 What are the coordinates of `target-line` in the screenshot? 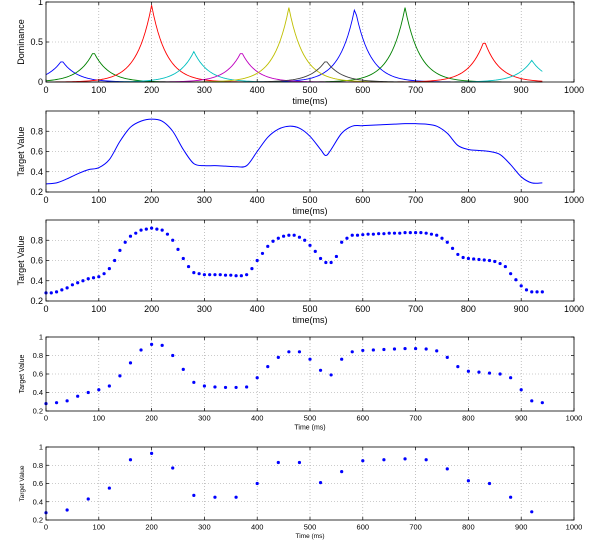 It's located at (294, 151).